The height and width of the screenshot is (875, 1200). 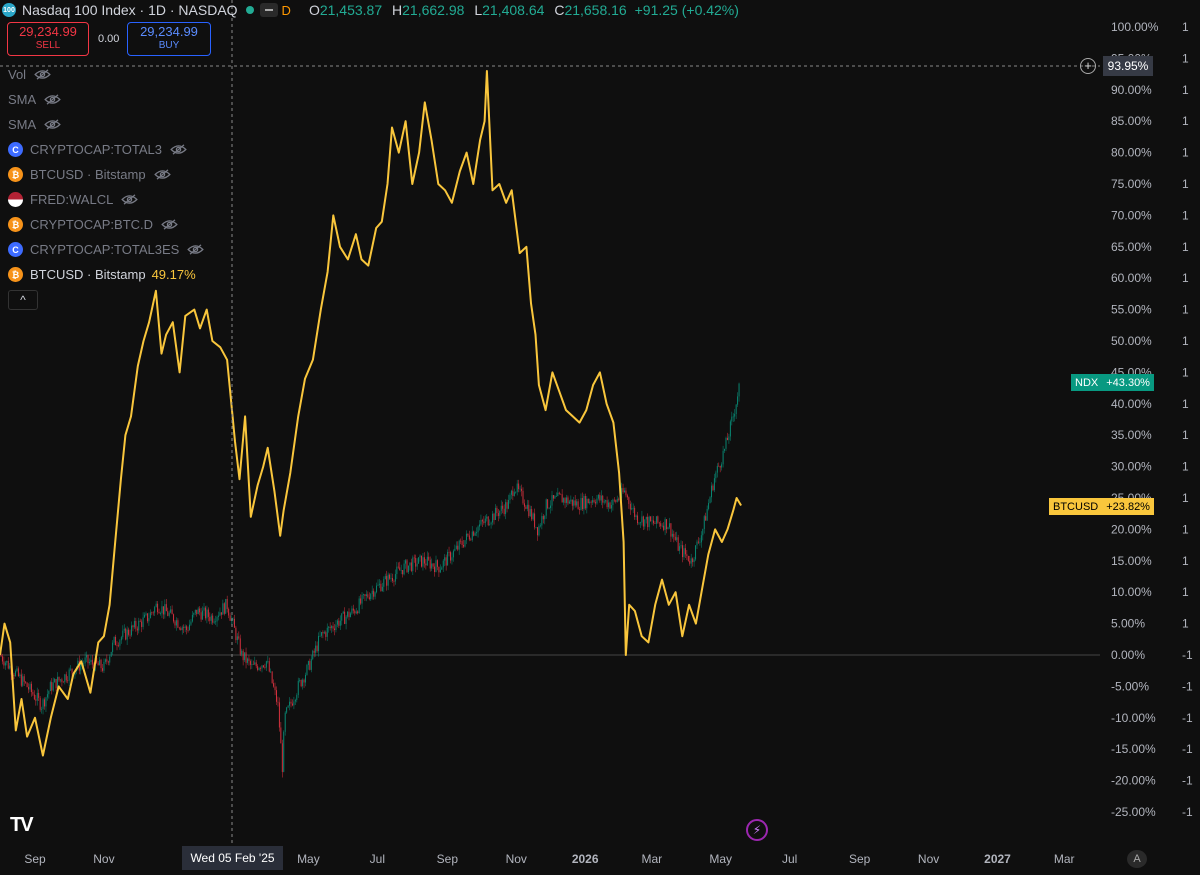 I want to click on ndx-tag-name: NDX, so click(x=1087, y=382).